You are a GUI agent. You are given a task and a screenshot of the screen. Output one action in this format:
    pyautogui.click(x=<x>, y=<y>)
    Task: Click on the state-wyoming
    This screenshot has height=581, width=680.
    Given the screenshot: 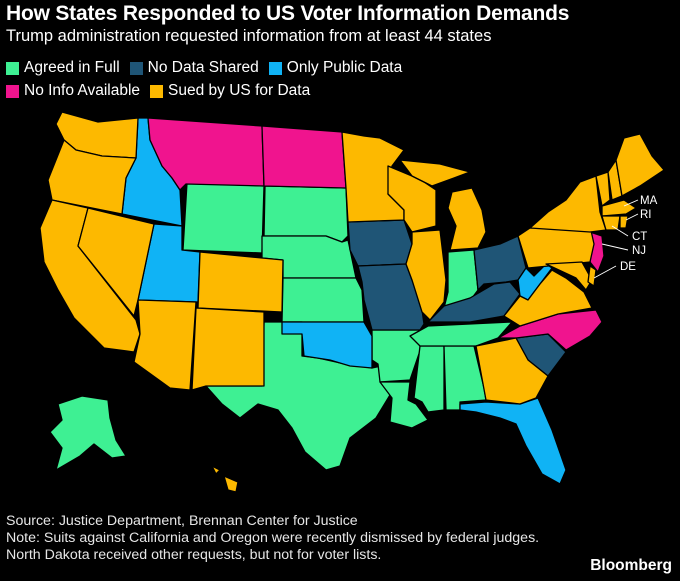 What is the action you would take?
    pyautogui.click(x=223, y=218)
    